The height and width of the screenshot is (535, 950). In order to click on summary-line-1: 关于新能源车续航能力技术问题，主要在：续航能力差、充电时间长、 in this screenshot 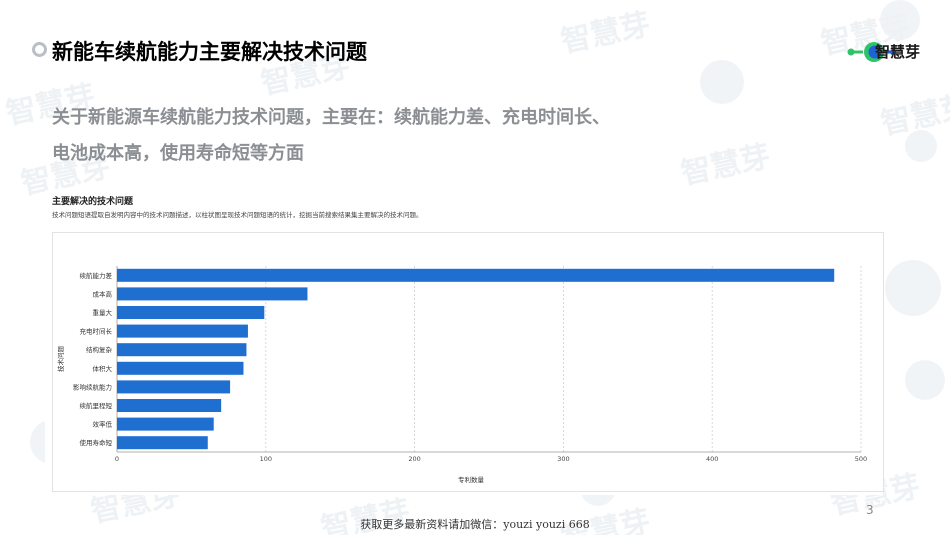, I will do `click(331, 117)`.